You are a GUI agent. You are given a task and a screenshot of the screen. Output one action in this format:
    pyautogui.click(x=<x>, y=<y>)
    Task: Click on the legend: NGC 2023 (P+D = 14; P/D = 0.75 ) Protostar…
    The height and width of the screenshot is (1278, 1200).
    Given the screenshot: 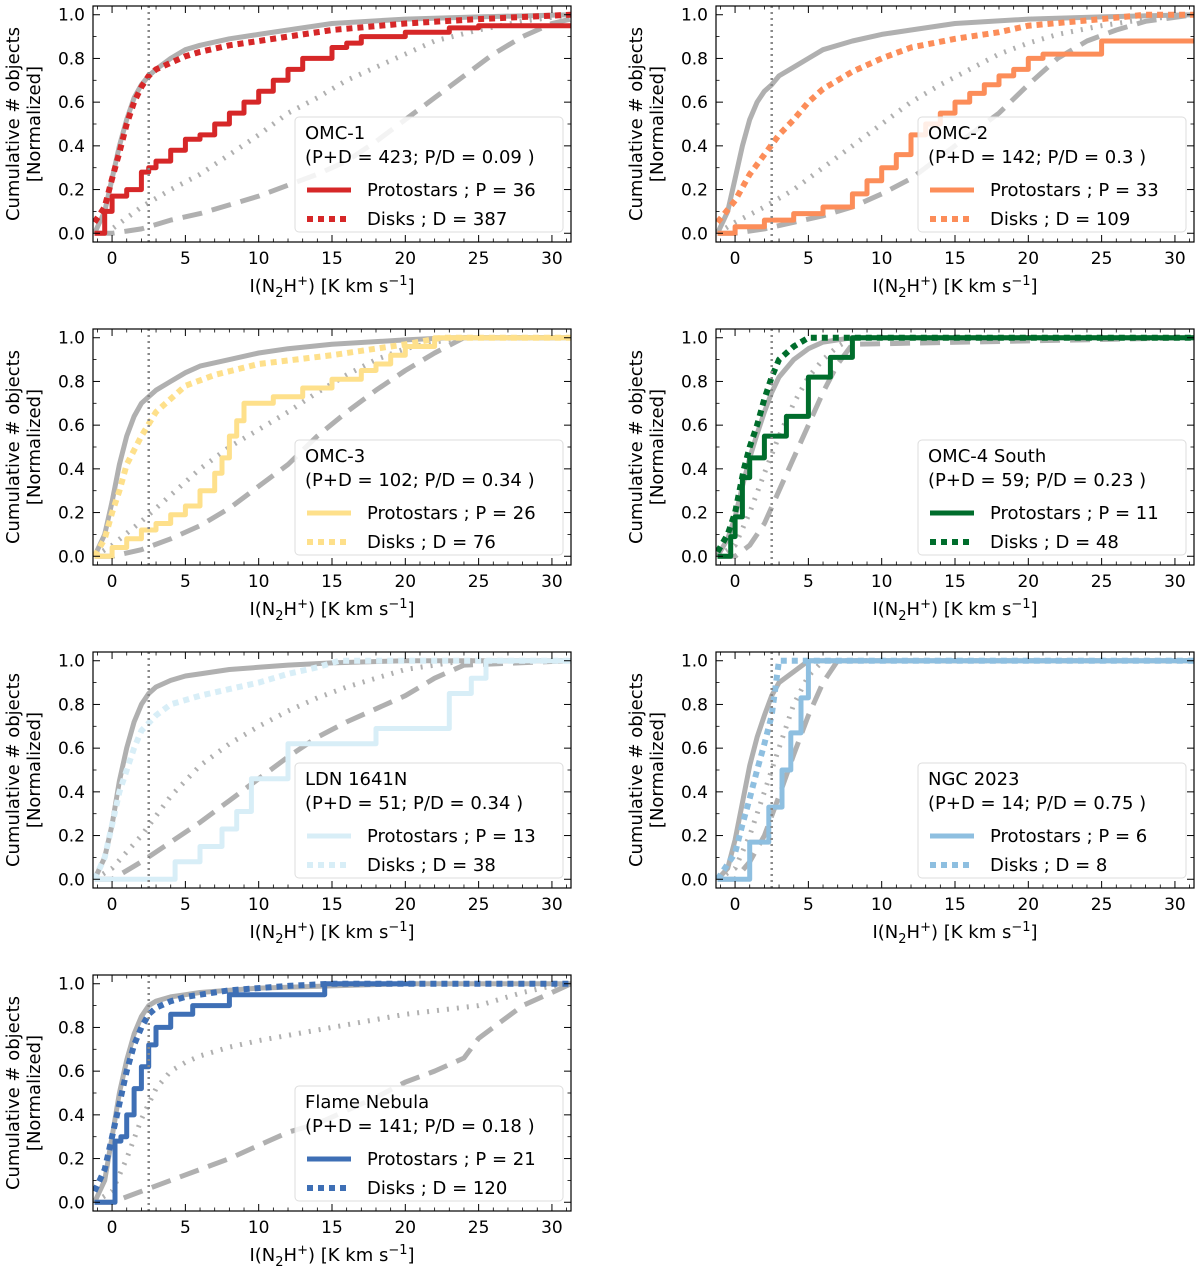 What is the action you would take?
    pyautogui.click(x=1052, y=820)
    